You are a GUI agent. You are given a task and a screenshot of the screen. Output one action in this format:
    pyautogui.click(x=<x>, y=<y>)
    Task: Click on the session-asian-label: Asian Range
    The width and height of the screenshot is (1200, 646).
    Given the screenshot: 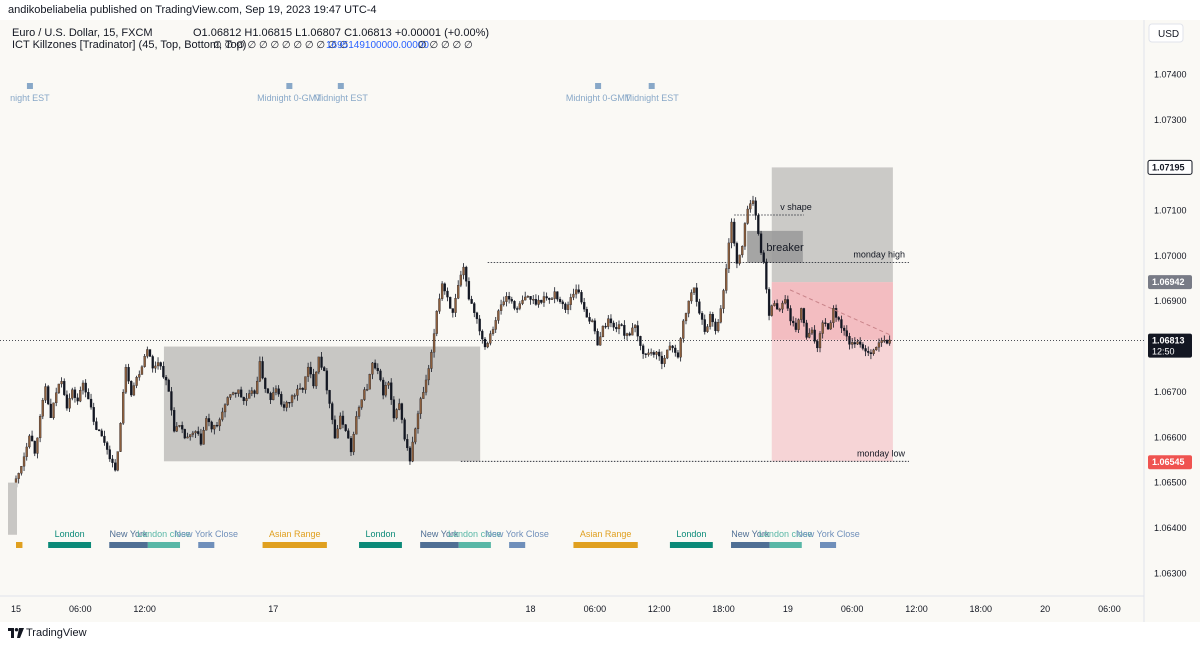 What is the action you would take?
    pyautogui.click(x=295, y=534)
    